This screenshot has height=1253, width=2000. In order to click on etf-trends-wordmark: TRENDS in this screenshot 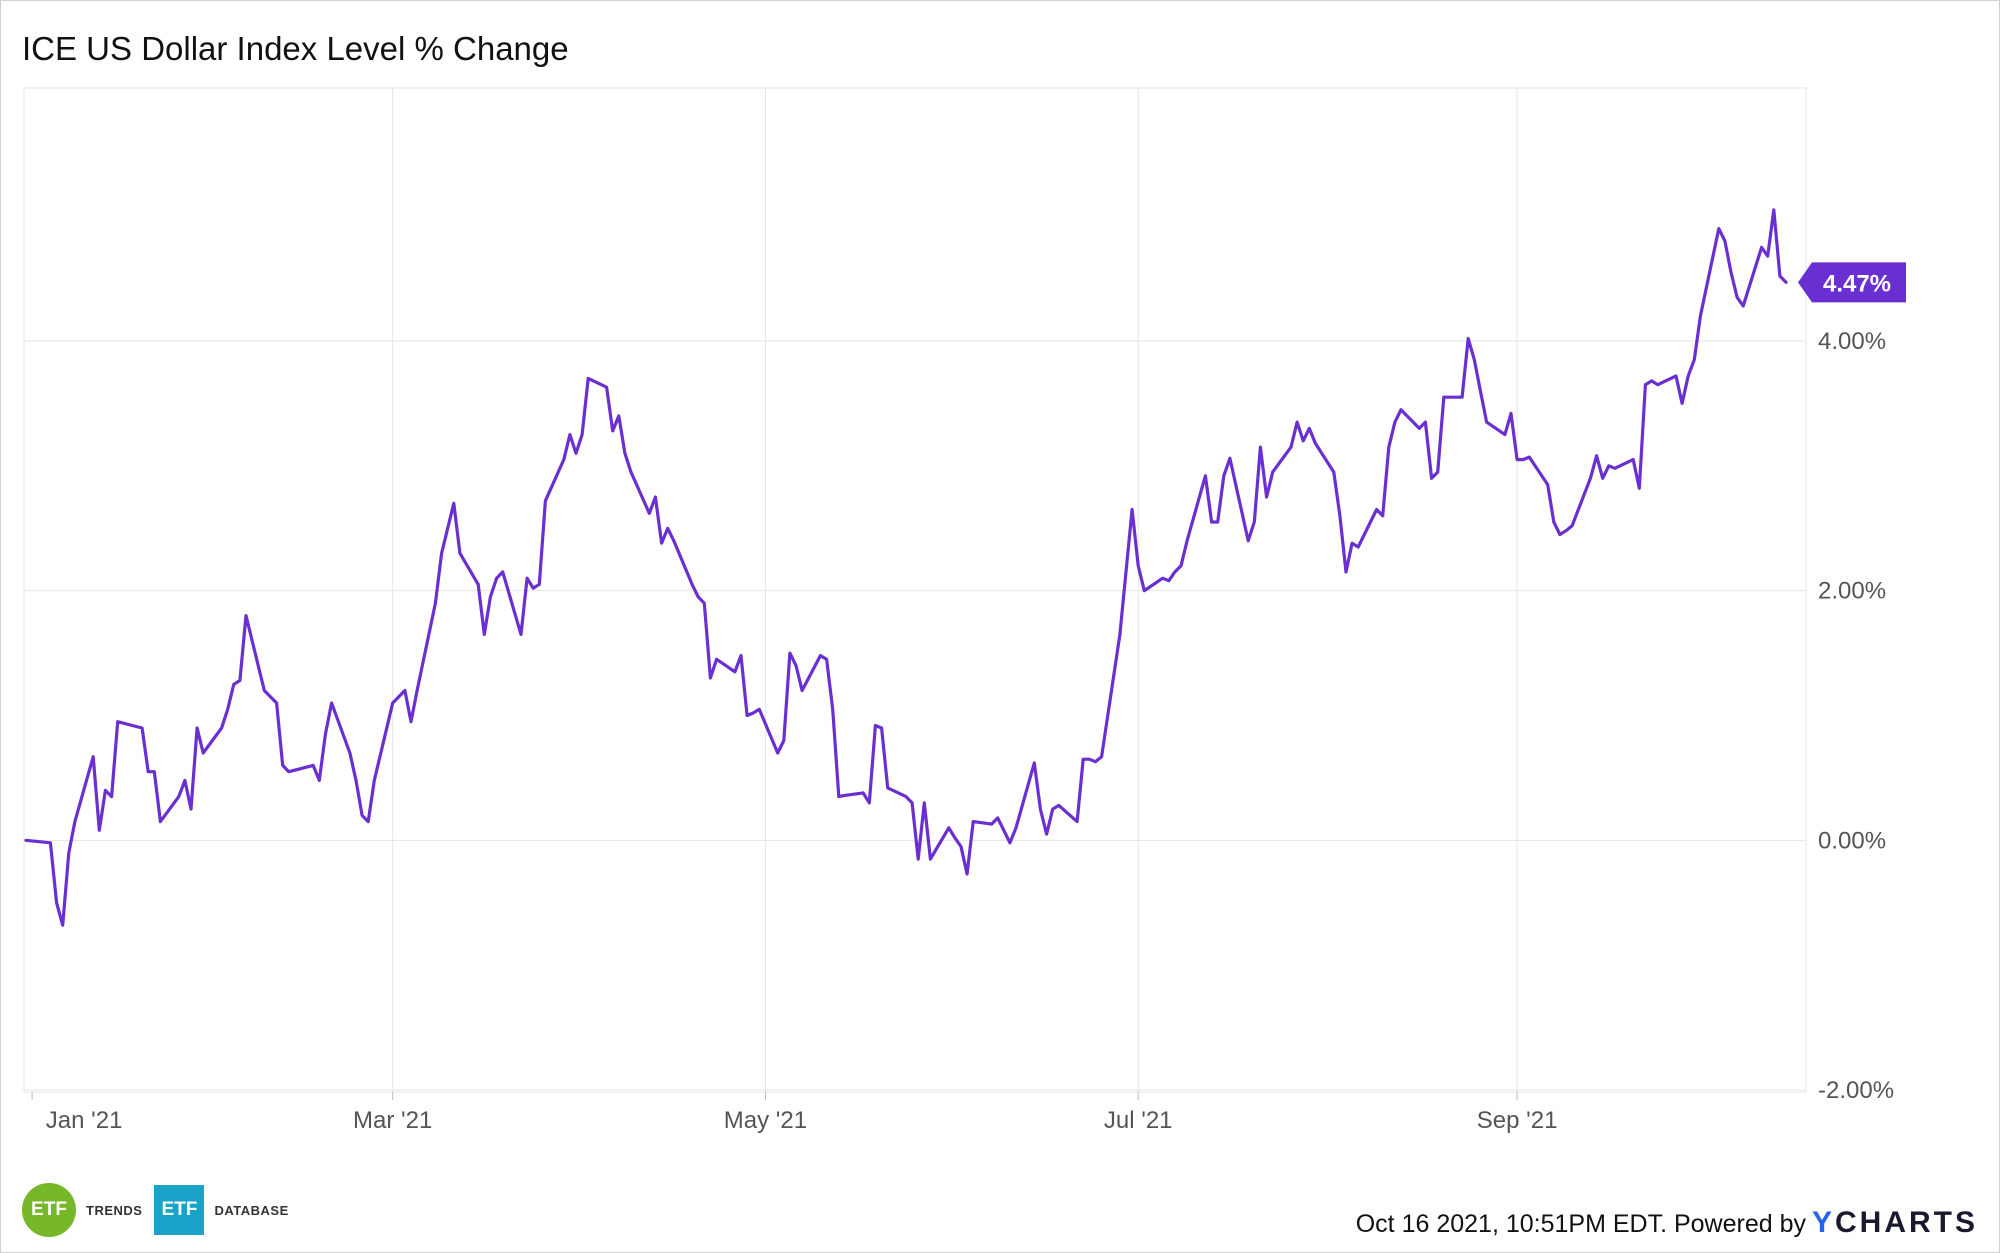, I will do `click(114, 1210)`.